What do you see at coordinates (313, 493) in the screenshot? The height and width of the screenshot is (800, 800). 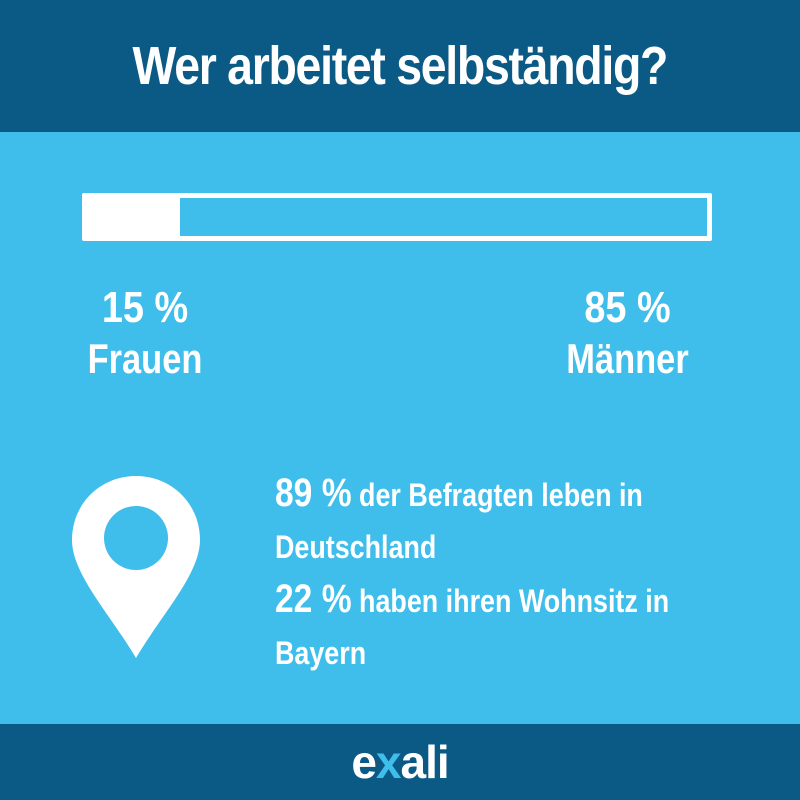 I see `germany-percent: 89 %` at bounding box center [313, 493].